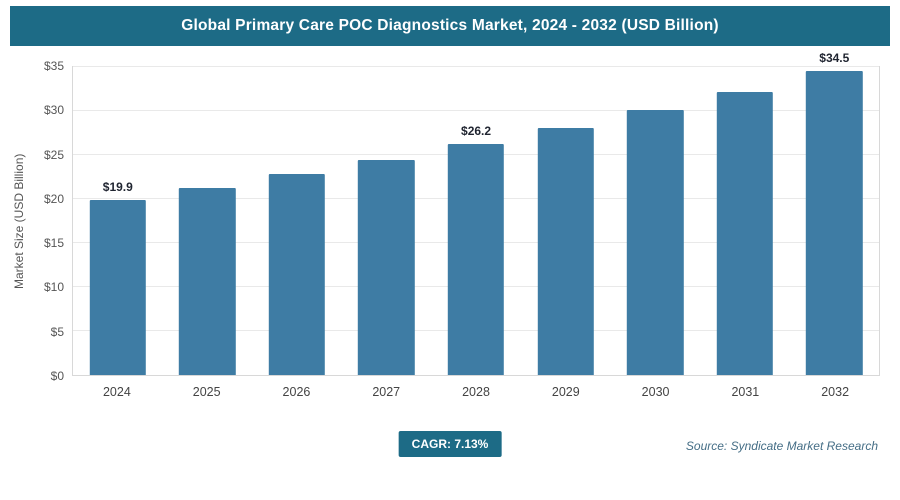  What do you see at coordinates (53, 243) in the screenshot?
I see `y-tick-label: $15` at bounding box center [53, 243].